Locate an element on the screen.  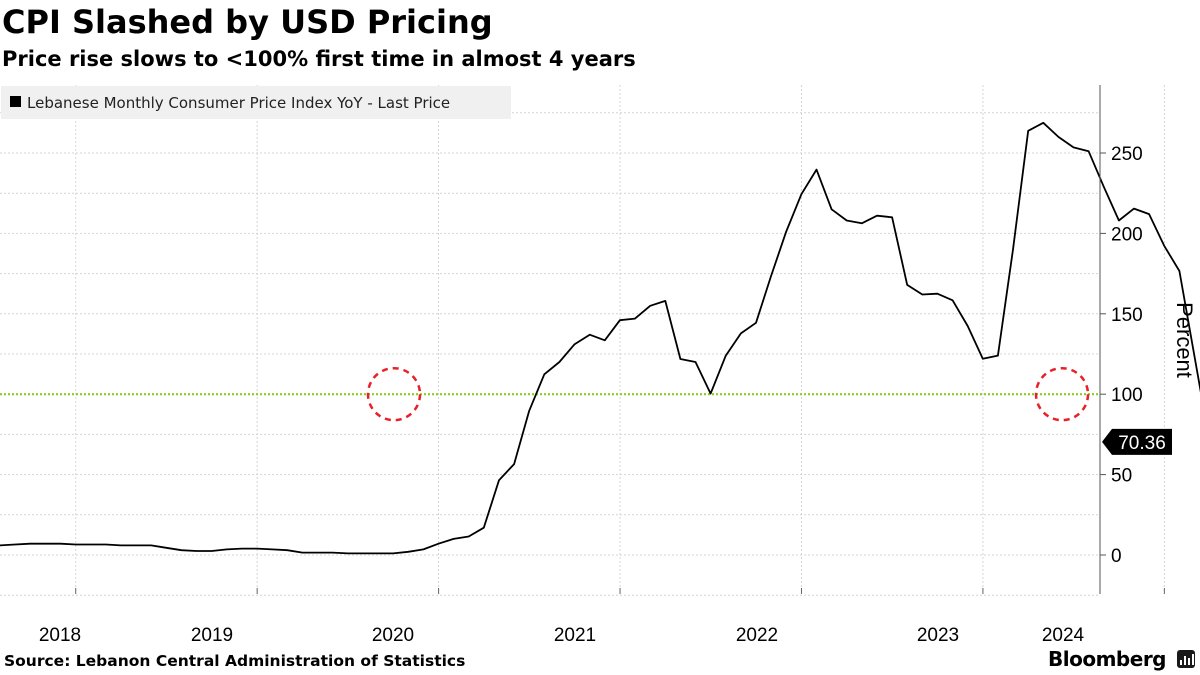
y-tick-label: 250 is located at coordinates (1127, 154).